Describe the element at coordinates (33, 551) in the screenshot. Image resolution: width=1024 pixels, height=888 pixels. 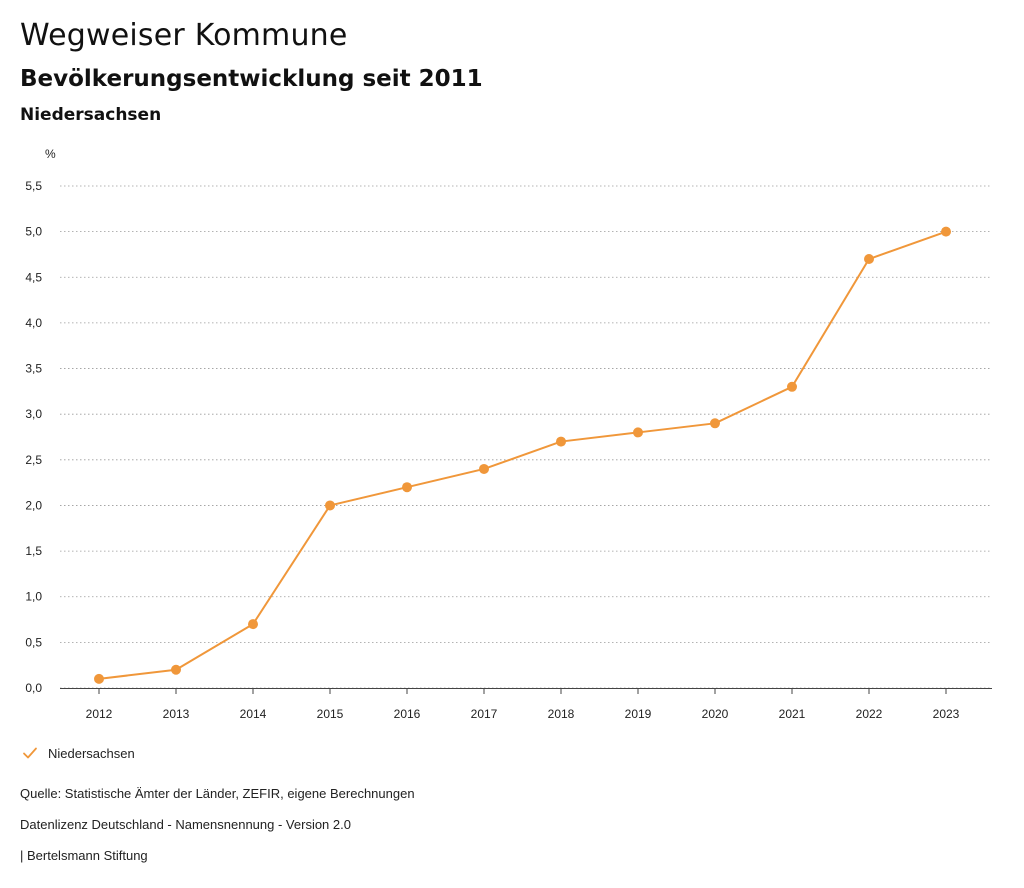
I see `y-tick-label: 1,5` at that location.